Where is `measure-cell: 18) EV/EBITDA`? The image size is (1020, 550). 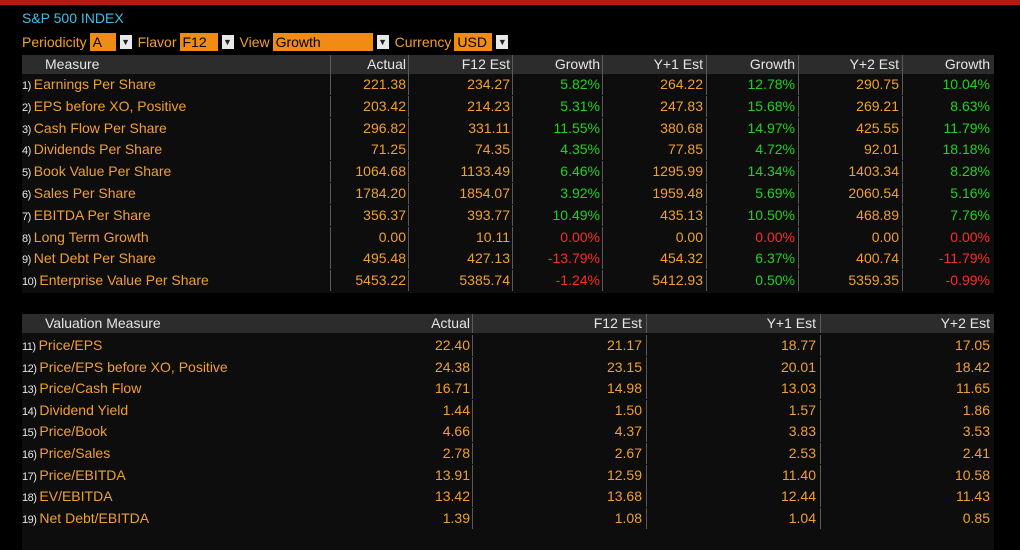
measure-cell: 18) EV/EBITDA is located at coordinates (67, 496).